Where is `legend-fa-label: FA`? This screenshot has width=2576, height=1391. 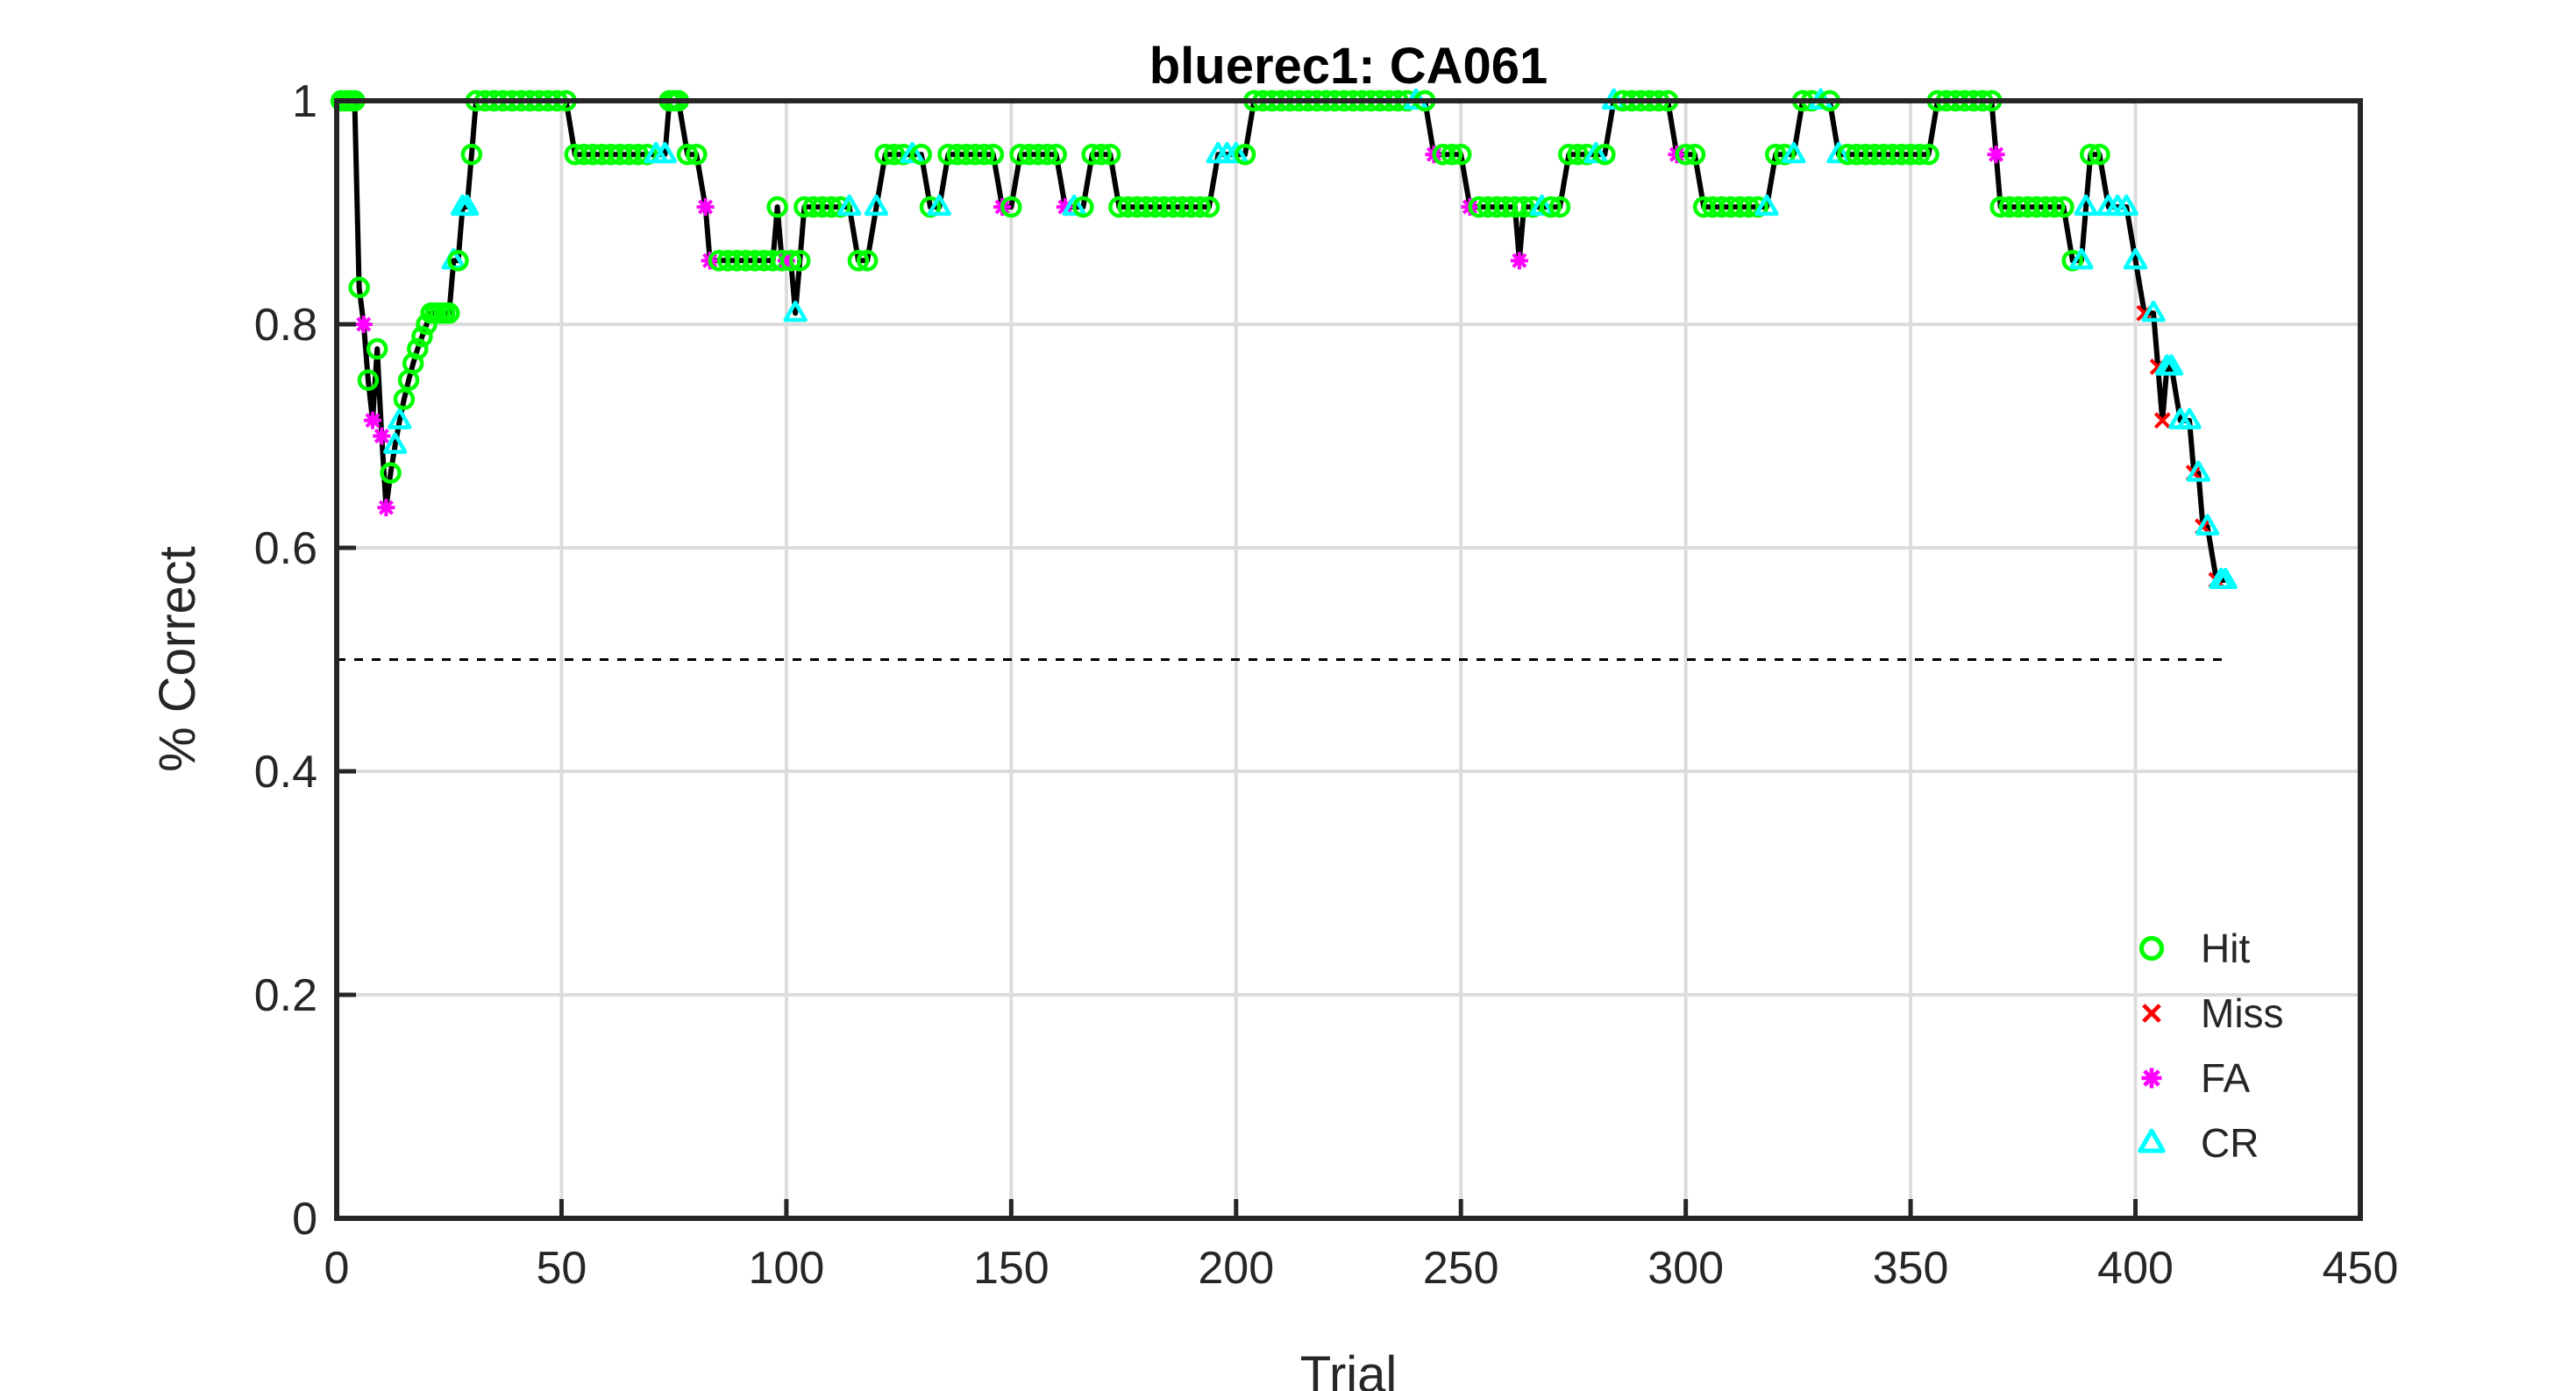 legend-fa-label: FA is located at coordinates (2226, 1078).